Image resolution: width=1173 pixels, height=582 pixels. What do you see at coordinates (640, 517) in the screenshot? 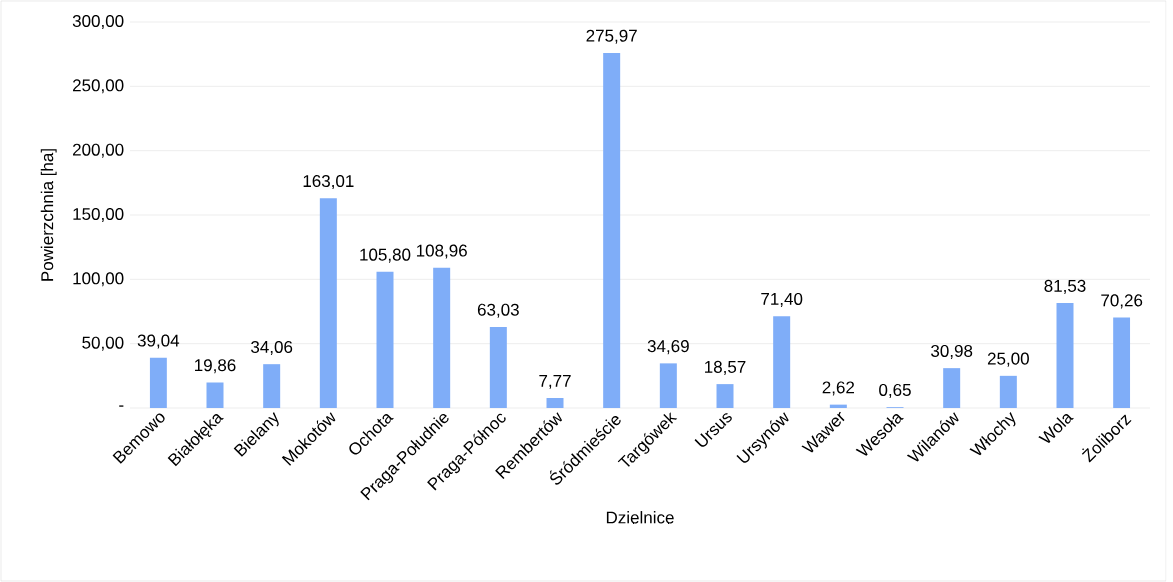
I see `x-axis-title: Dzielnice` at bounding box center [640, 517].